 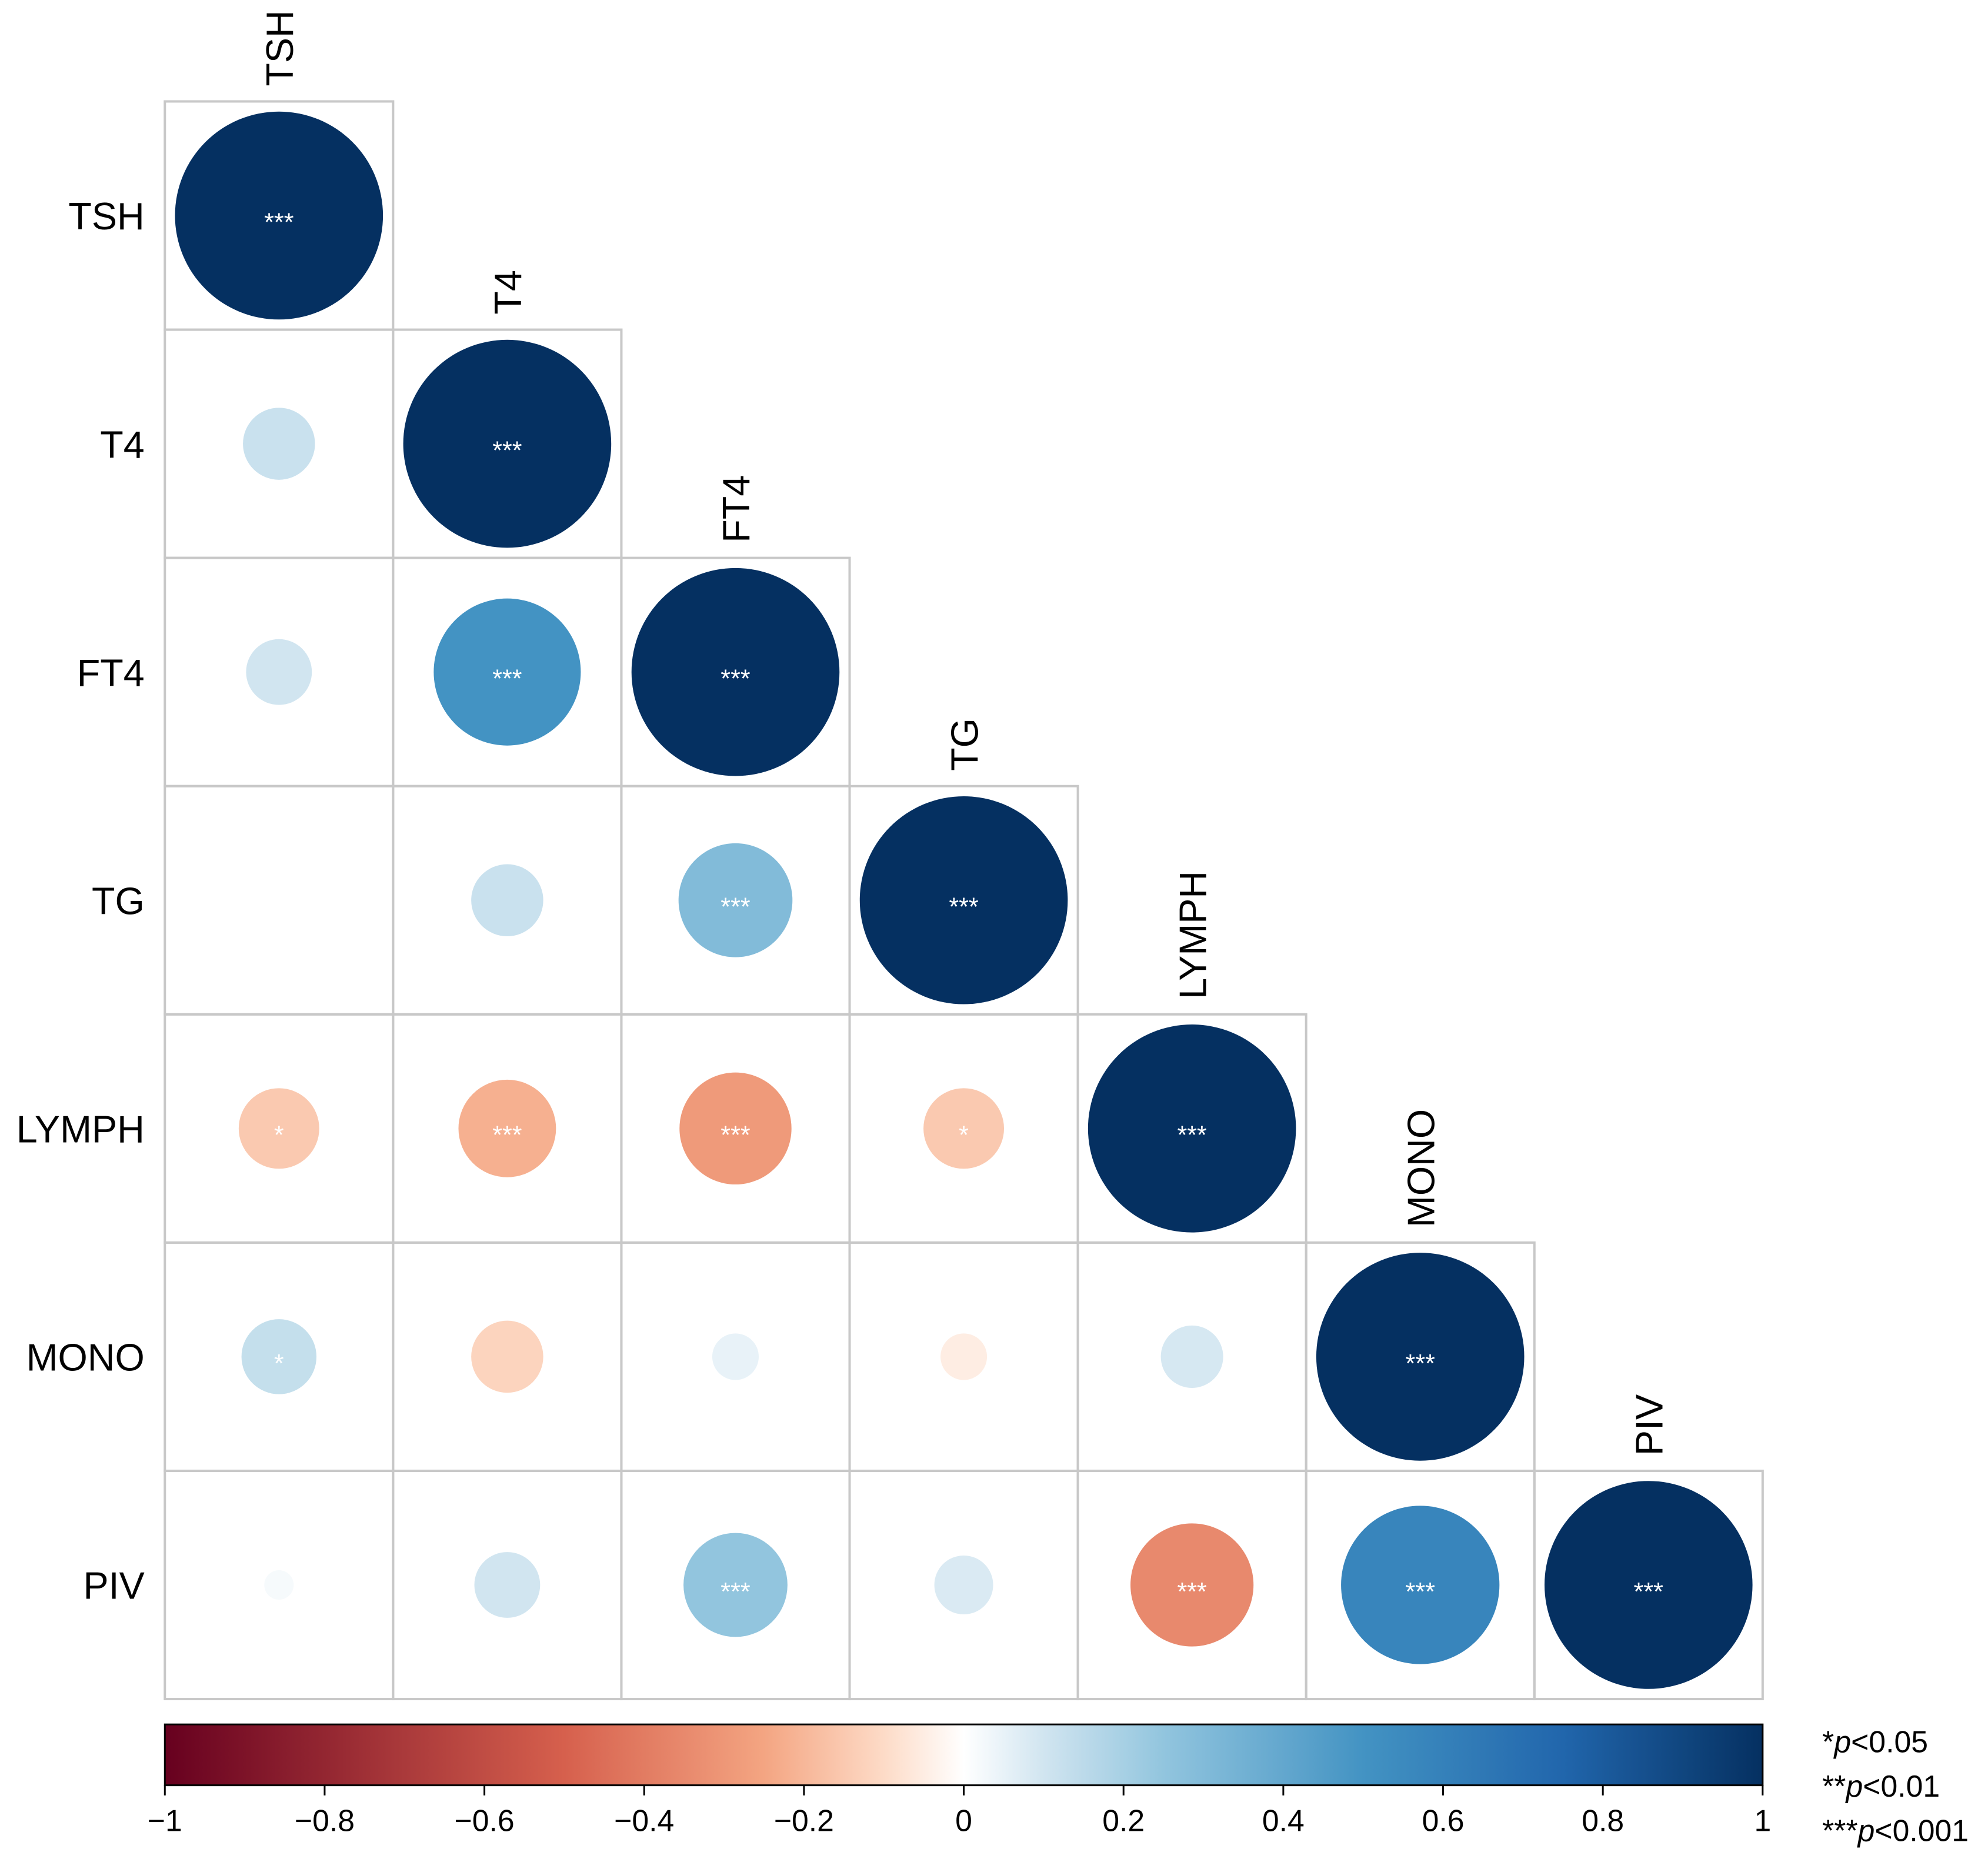 I want to click on circle-mono-ft4, so click(x=735, y=1356).